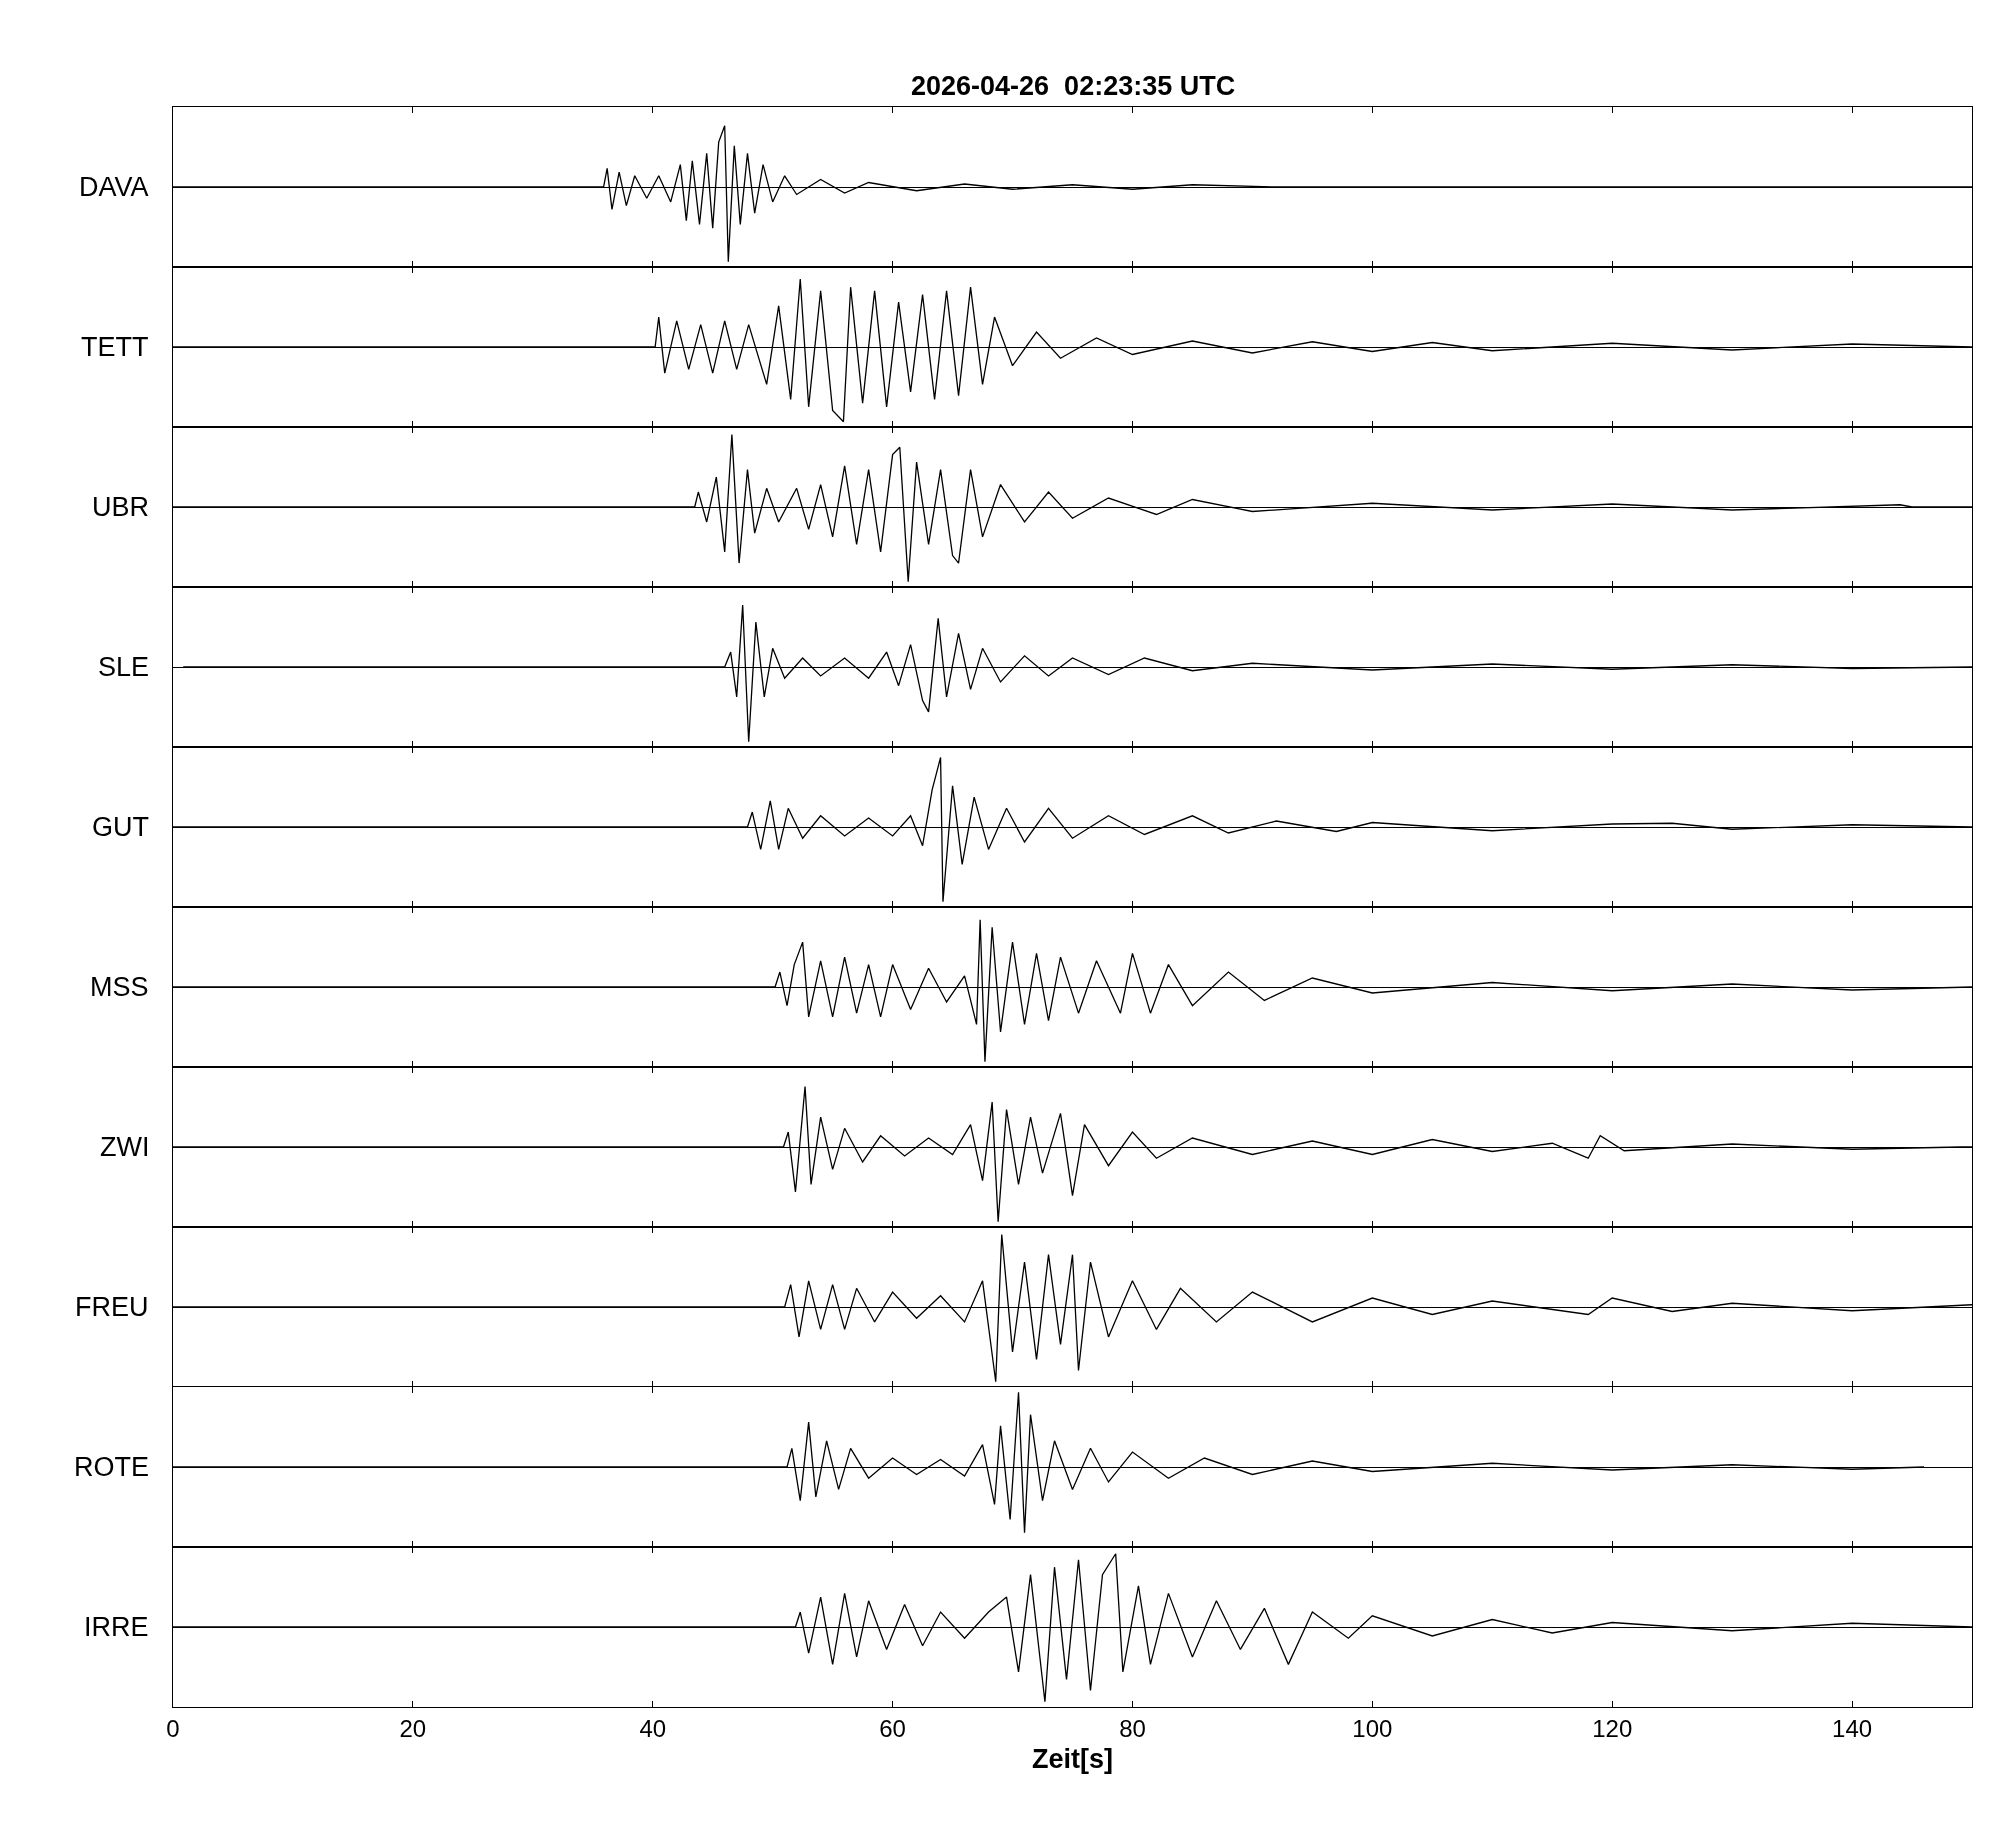 The height and width of the screenshot is (1841, 2005). Describe the element at coordinates (114, 187) in the screenshot. I see `y-axis-title: DAVA` at that location.